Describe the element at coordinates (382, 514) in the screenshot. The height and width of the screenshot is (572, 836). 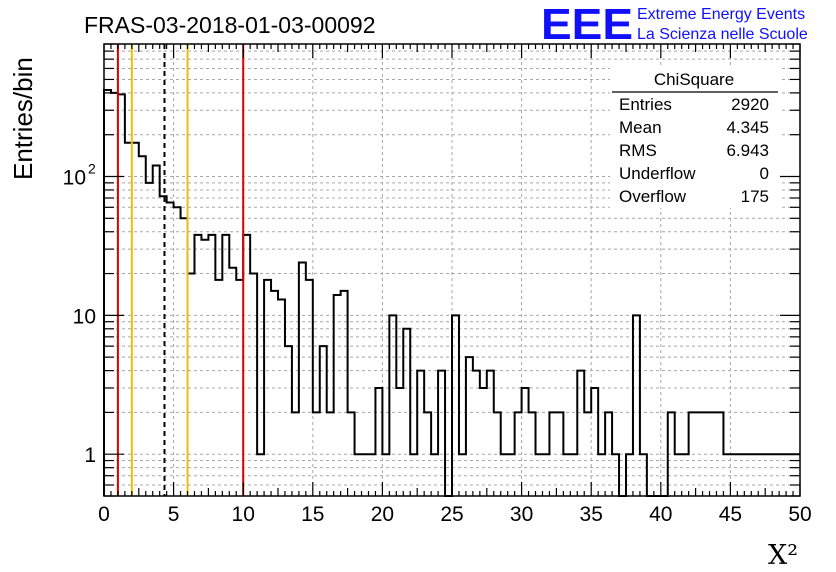
I see `x-tick-label: 20` at that location.